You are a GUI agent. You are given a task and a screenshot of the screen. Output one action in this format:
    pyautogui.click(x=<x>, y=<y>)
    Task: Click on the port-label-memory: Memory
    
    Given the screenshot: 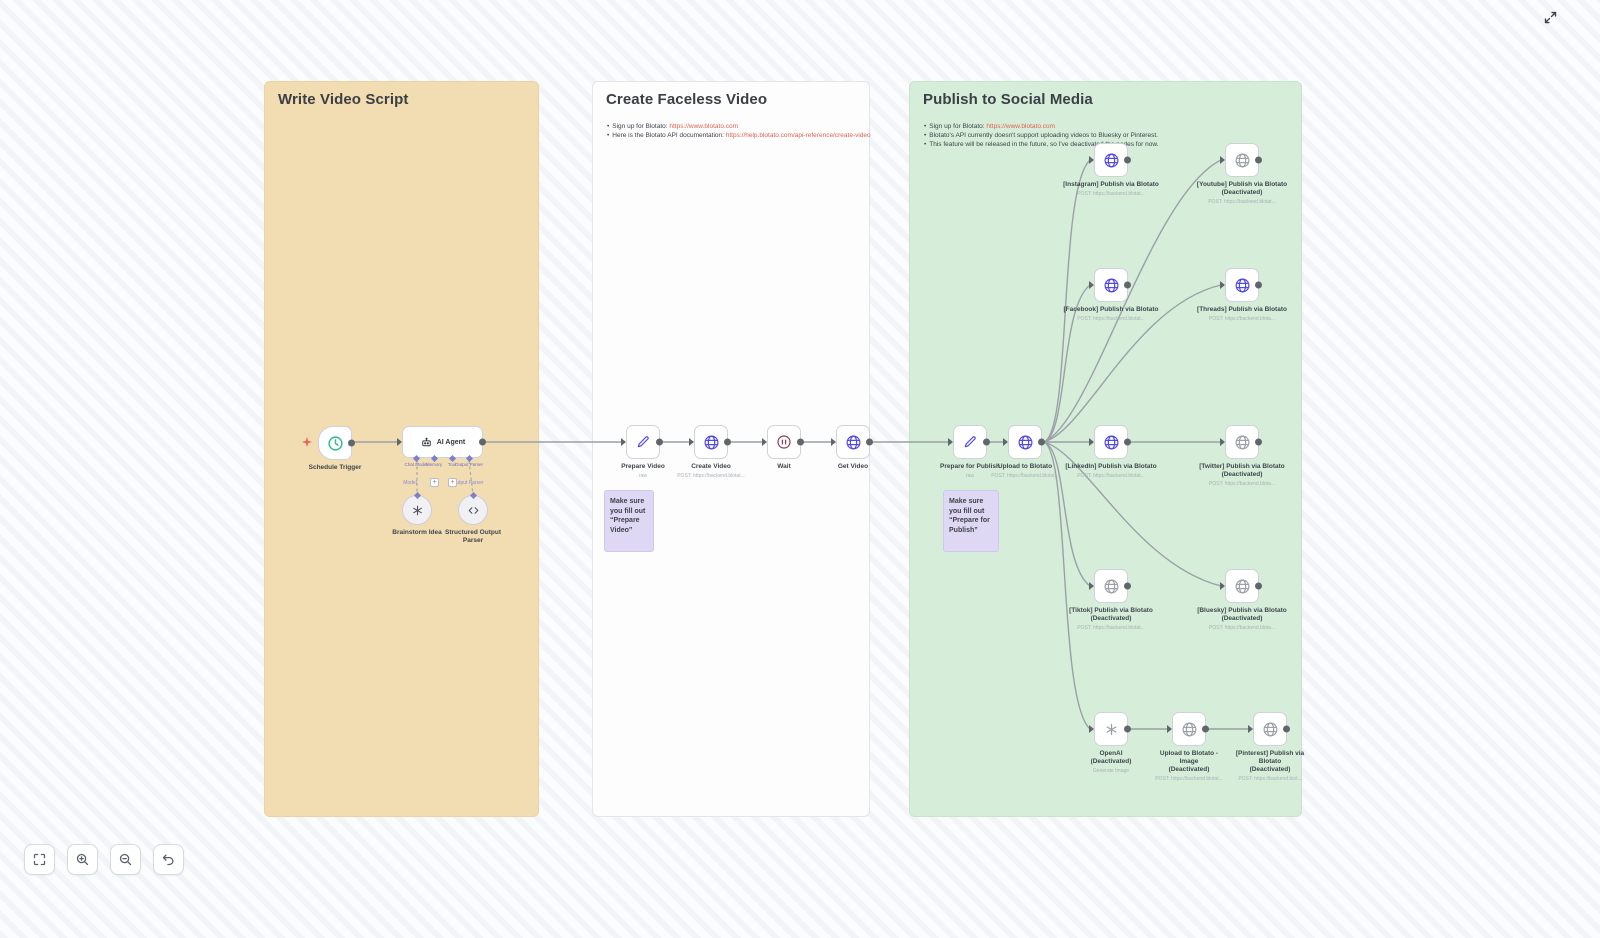 What is the action you would take?
    pyautogui.click(x=434, y=464)
    